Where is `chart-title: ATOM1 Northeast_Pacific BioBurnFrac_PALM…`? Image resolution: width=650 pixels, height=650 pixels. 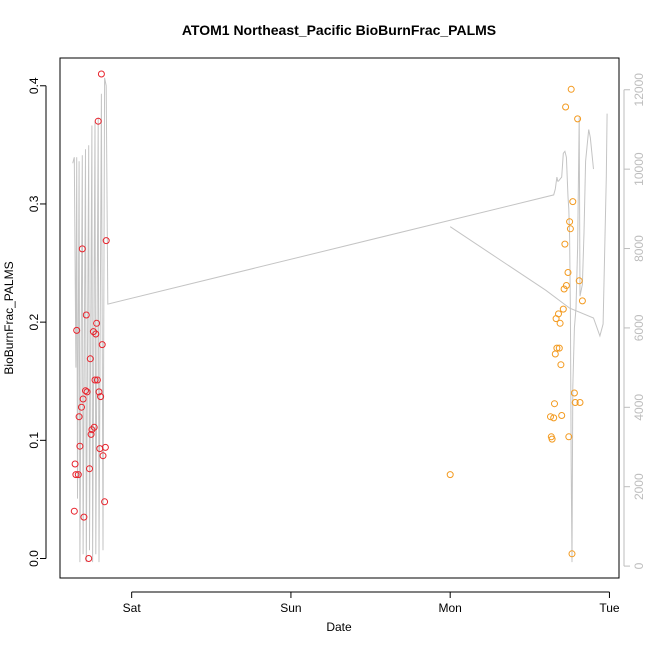
chart-title: ATOM1 Northeast_Pacific BioBurnFrac_PALM… is located at coordinates (339, 30).